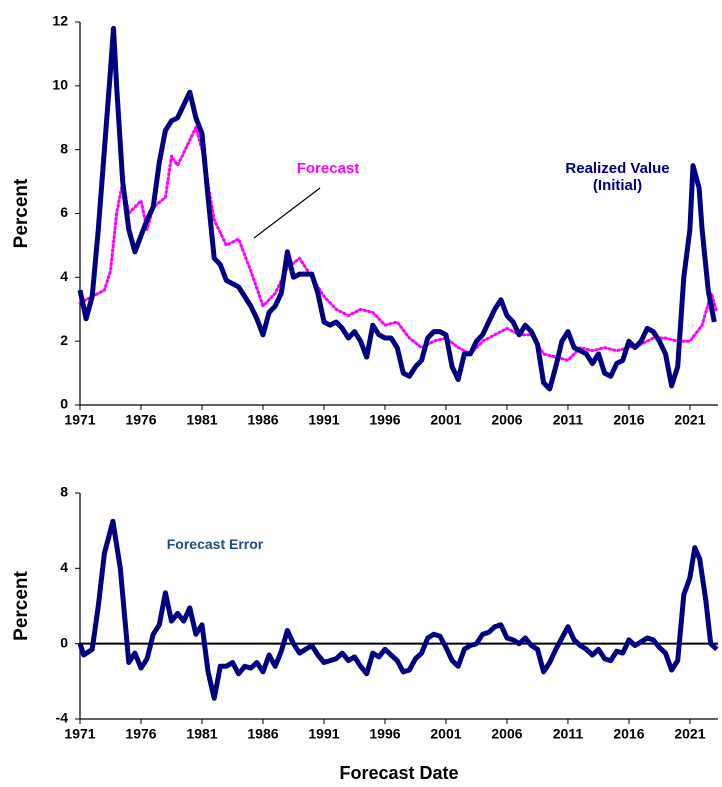 Image resolution: width=722 pixels, height=787 pixels. I want to click on y-tick-label: 12, so click(60, 21).